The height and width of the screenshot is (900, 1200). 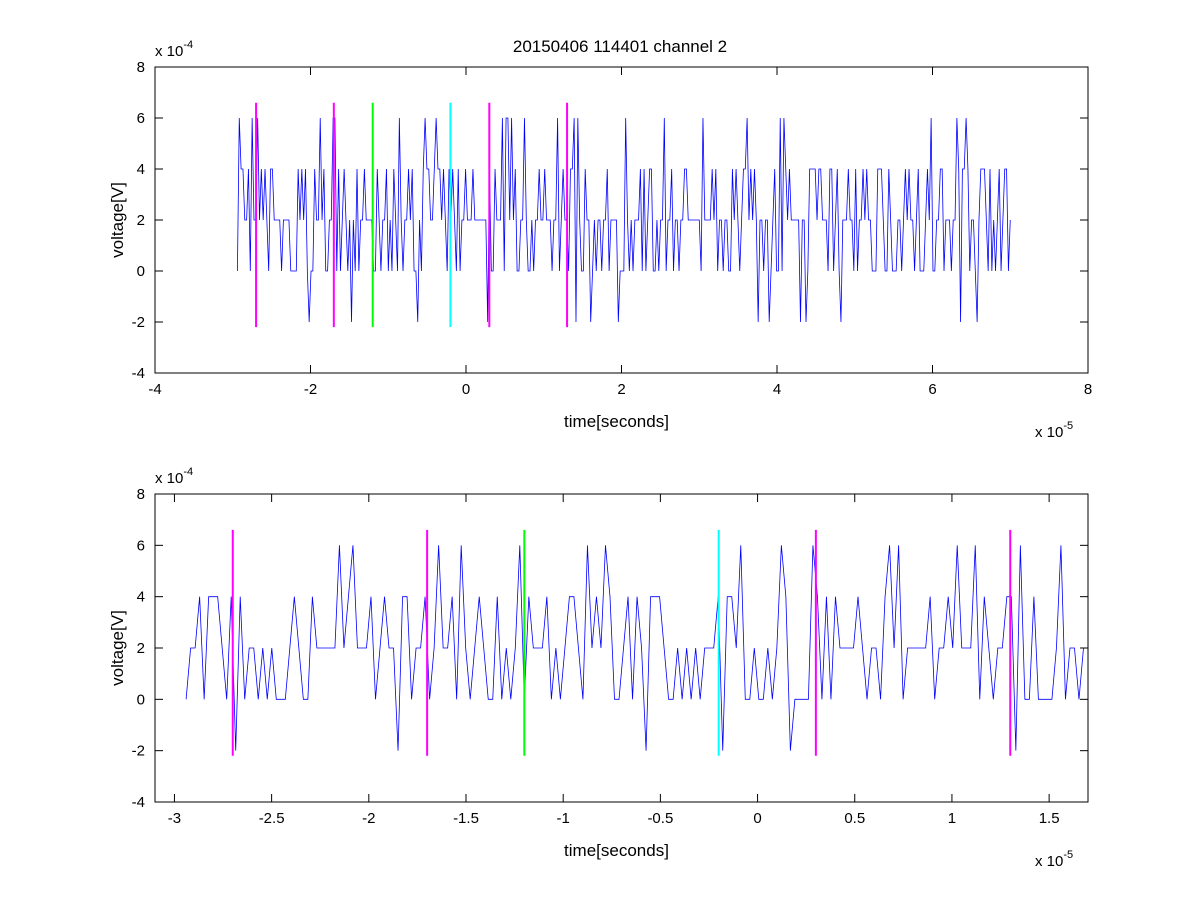 What do you see at coordinates (952, 818) in the screenshot?
I see `bottom-x-tick-label: 1` at bounding box center [952, 818].